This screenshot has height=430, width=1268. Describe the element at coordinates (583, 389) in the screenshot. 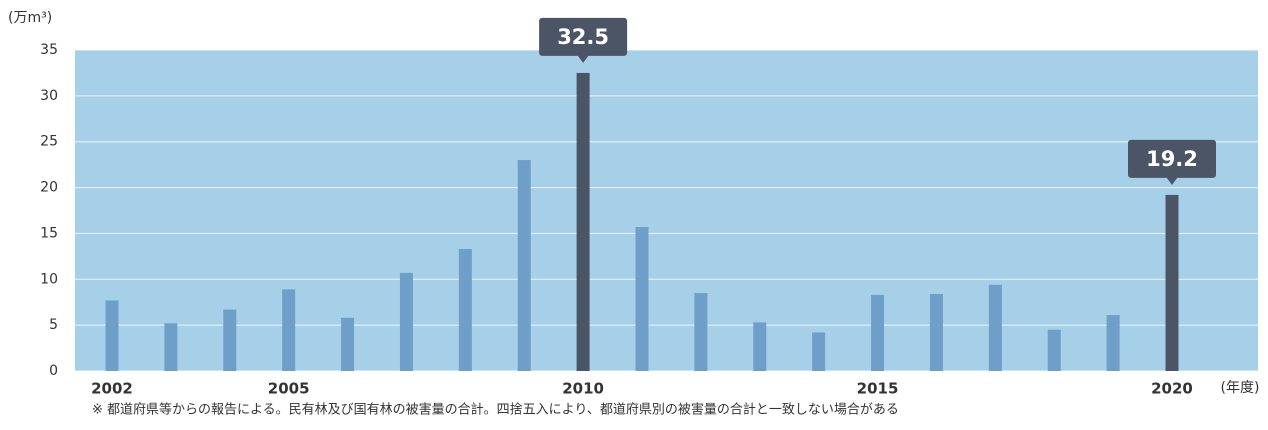

I see `x-tick-label: 2010` at that location.